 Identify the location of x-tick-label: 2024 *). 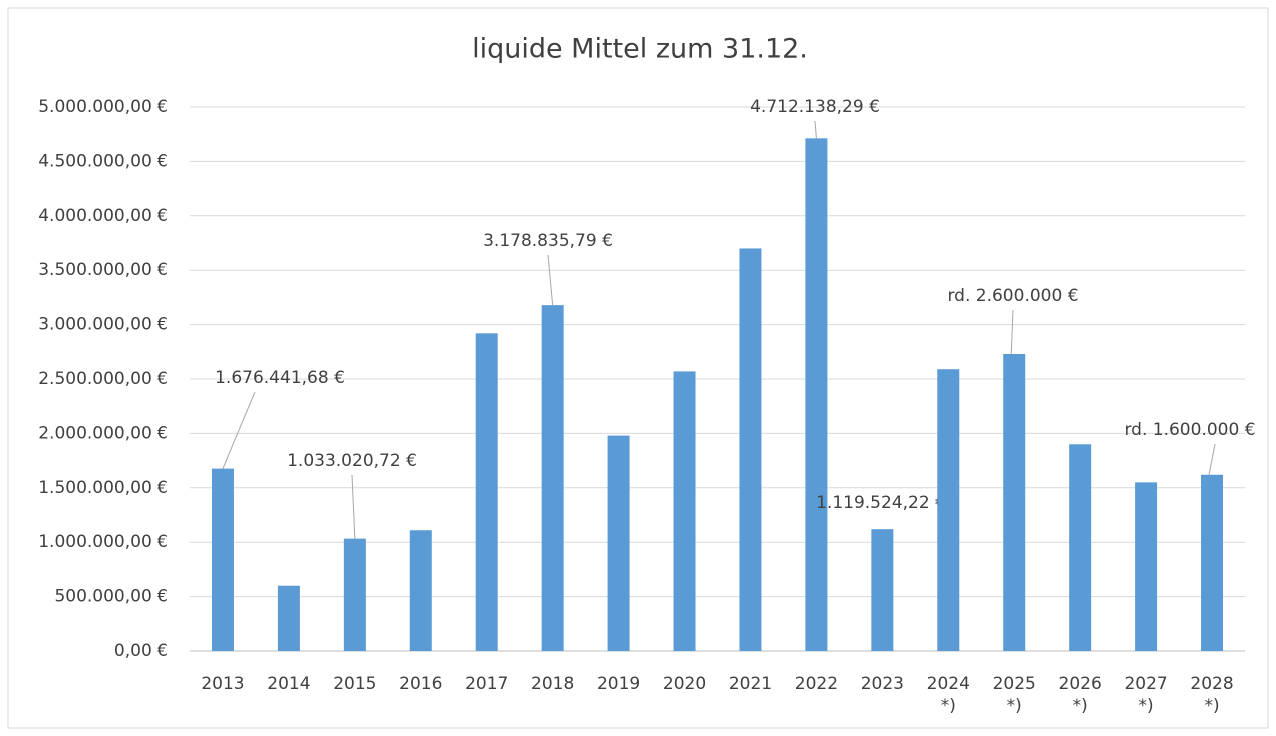
(948, 695).